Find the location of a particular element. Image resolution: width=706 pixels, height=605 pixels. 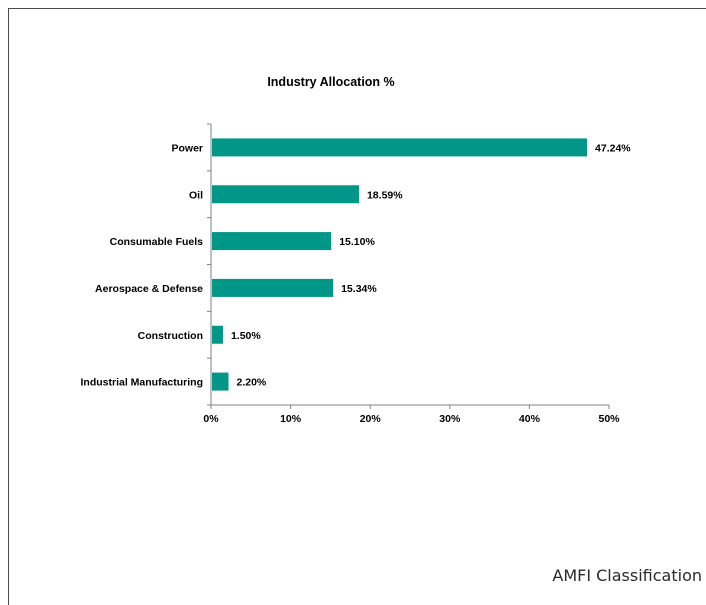

data-label: 1.50% is located at coordinates (246, 336).